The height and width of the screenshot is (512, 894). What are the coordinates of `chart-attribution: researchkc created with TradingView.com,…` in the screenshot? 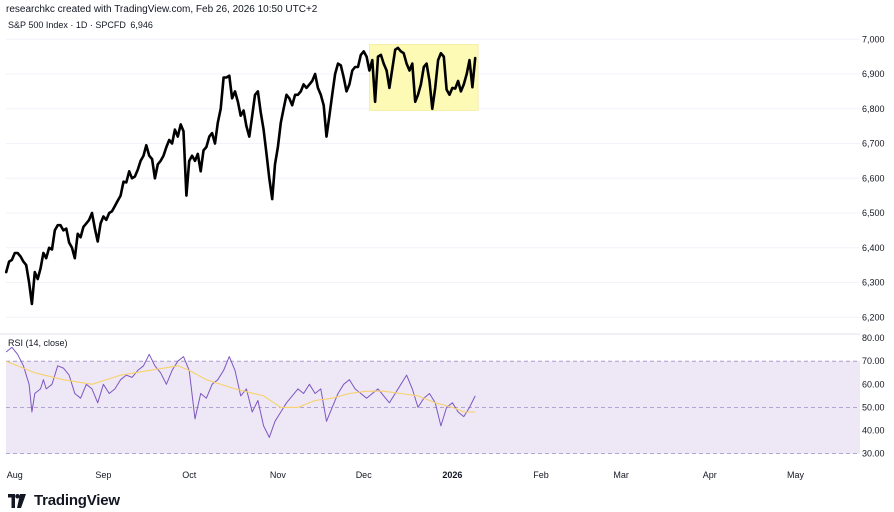 It's located at (162, 9).